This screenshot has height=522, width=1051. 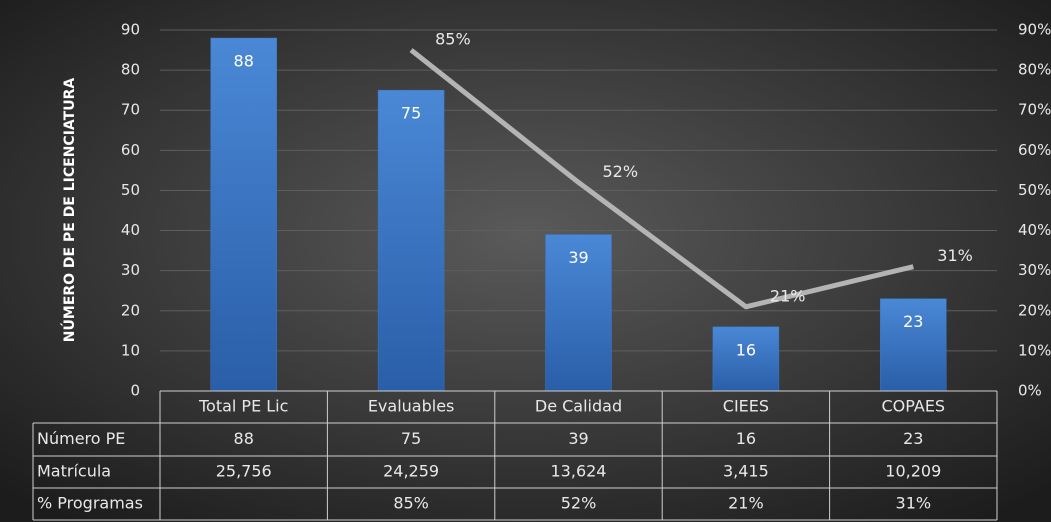 I want to click on table-cell: 88, so click(x=244, y=438).